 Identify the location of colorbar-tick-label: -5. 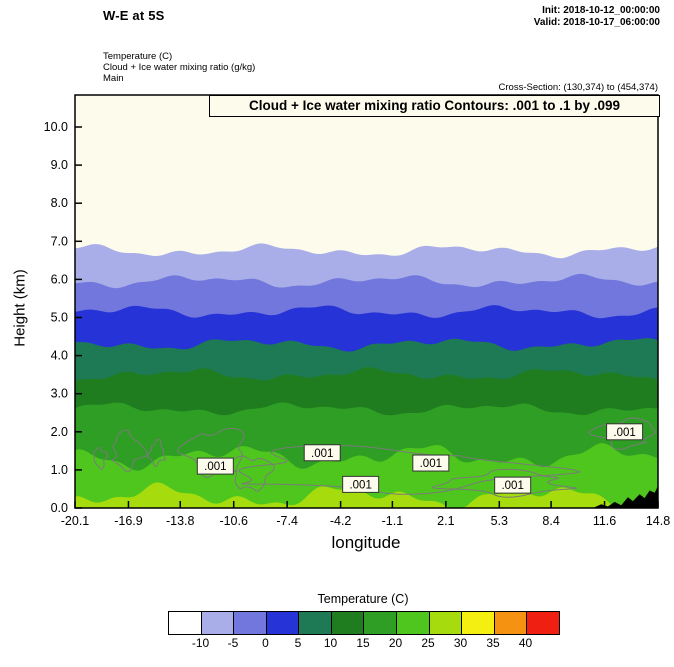
(233, 643).